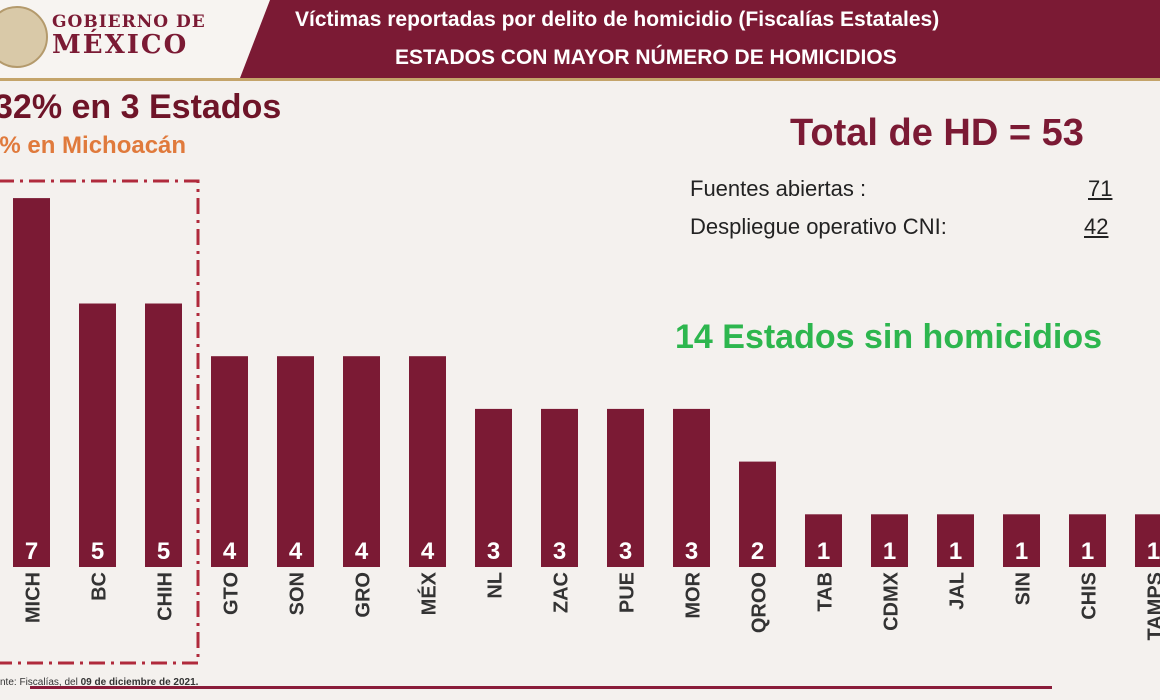 The image size is (1160, 700). Describe the element at coordinates (295, 461) in the screenshot. I see `bar-son` at that location.